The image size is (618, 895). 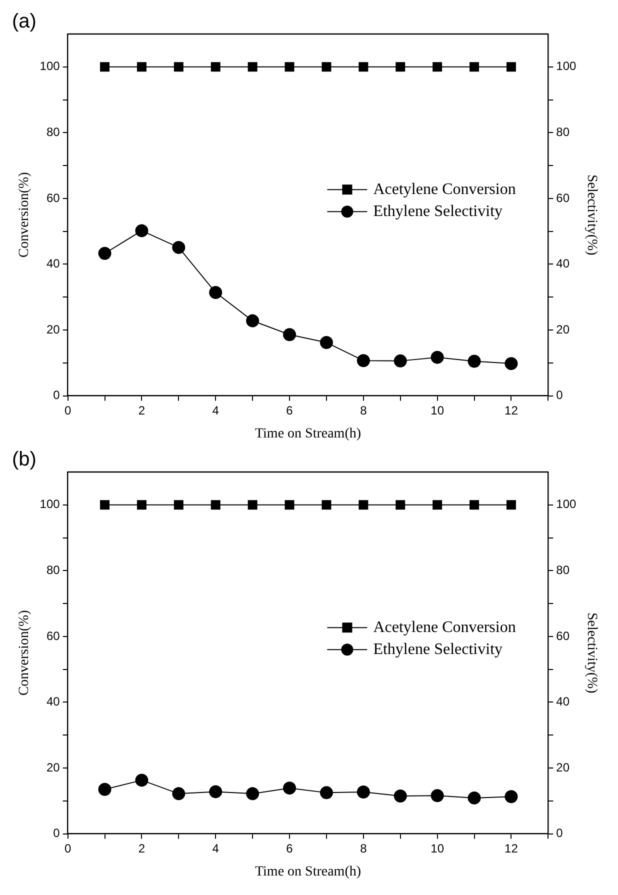 What do you see at coordinates (24, 21) in the screenshot?
I see `chart-title: (a)` at bounding box center [24, 21].